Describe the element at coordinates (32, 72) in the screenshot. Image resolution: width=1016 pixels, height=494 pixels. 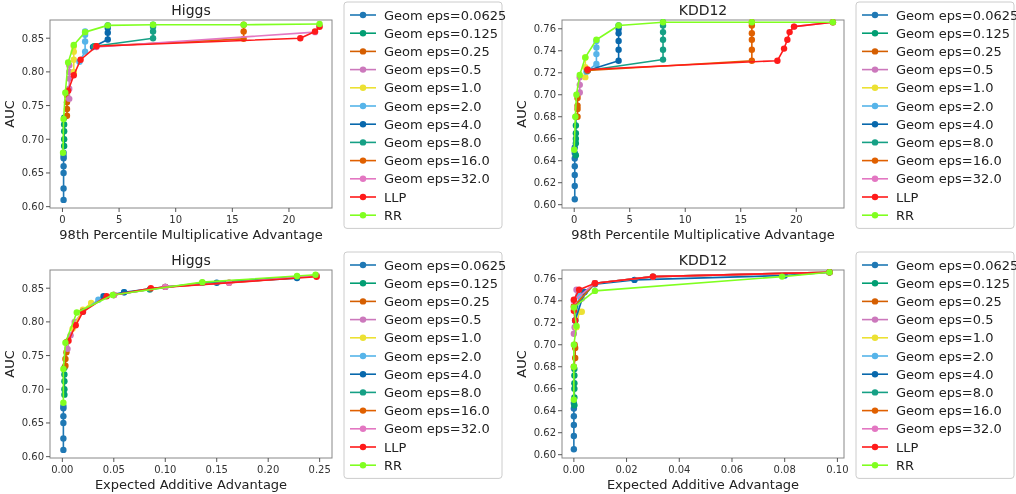
I see `y-tick-label: 0.80` at that location.